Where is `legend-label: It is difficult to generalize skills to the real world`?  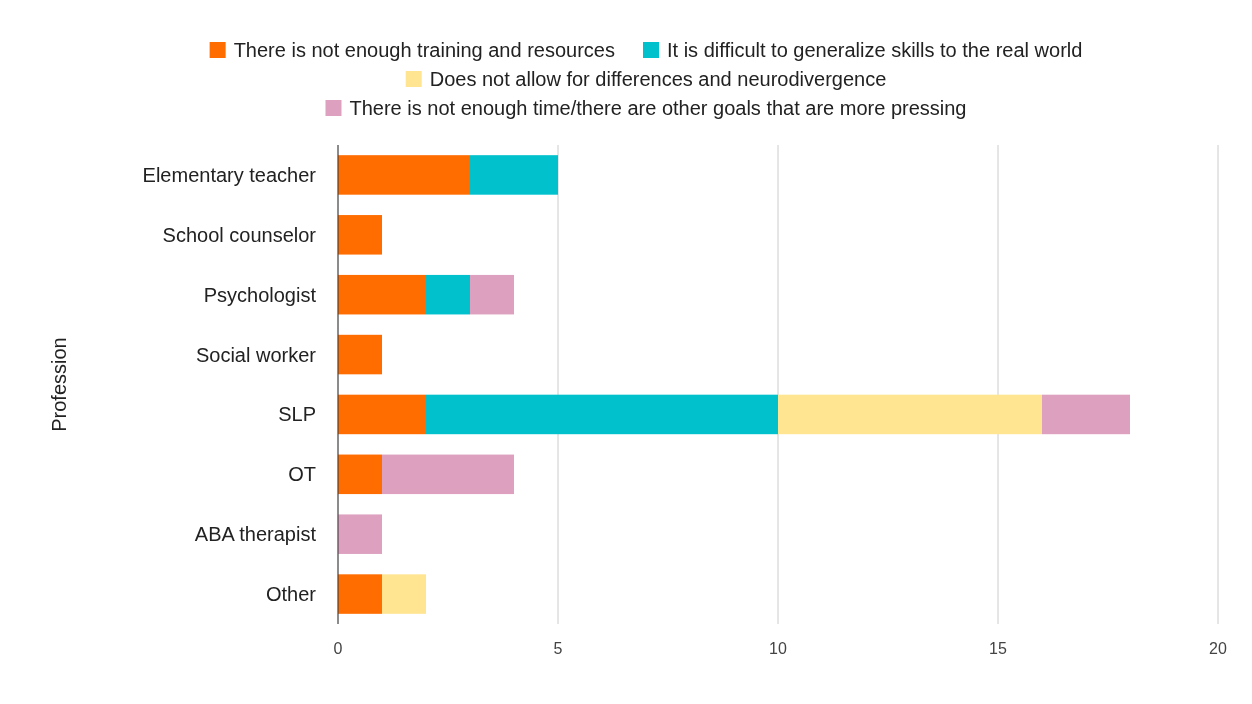 legend-label: It is difficult to generalize skills to the real world is located at coordinates (874, 50).